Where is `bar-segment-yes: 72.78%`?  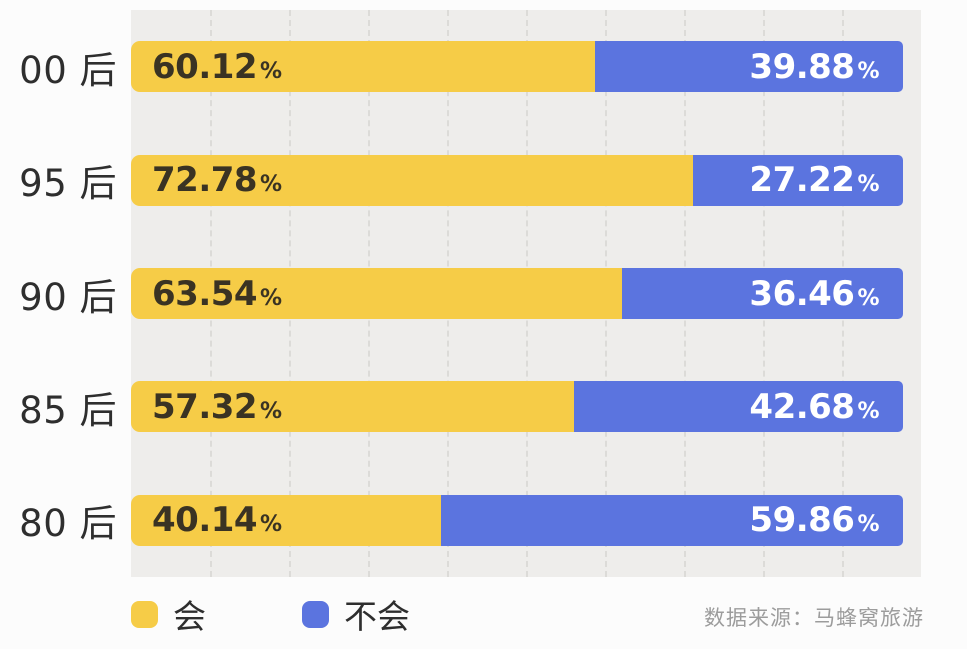 bar-segment-yes: 72.78% is located at coordinates (412, 180).